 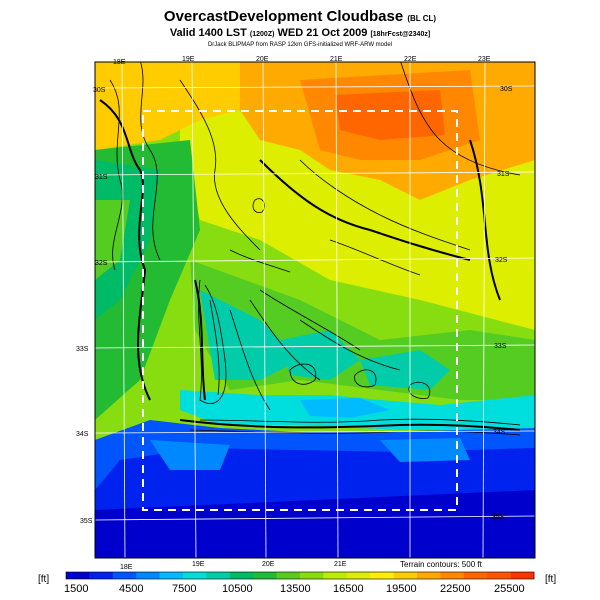 I want to click on lon-label-bottom-21e: 21E, so click(x=340, y=564).